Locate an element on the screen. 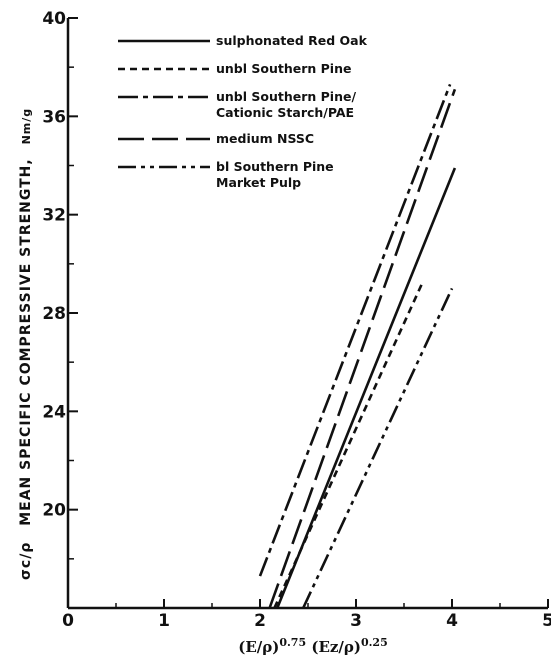 The image size is (551, 663). y-tick-label: 36 is located at coordinates (54, 117).